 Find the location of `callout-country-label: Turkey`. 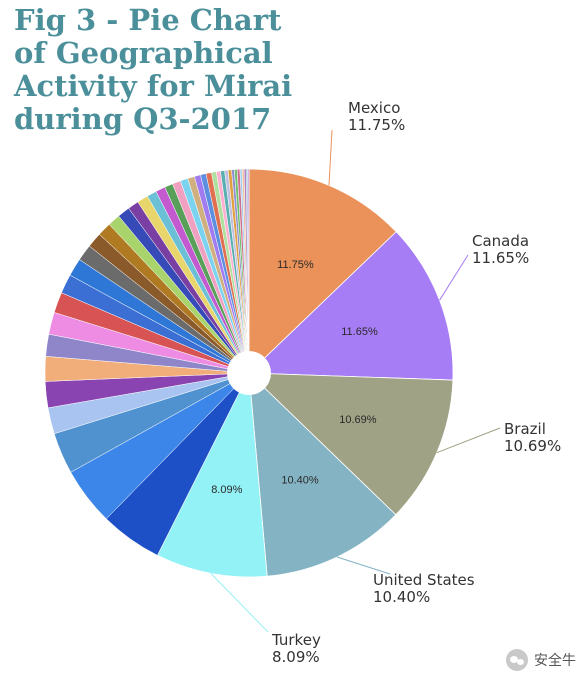

callout-country-label: Turkey is located at coordinates (296, 640).